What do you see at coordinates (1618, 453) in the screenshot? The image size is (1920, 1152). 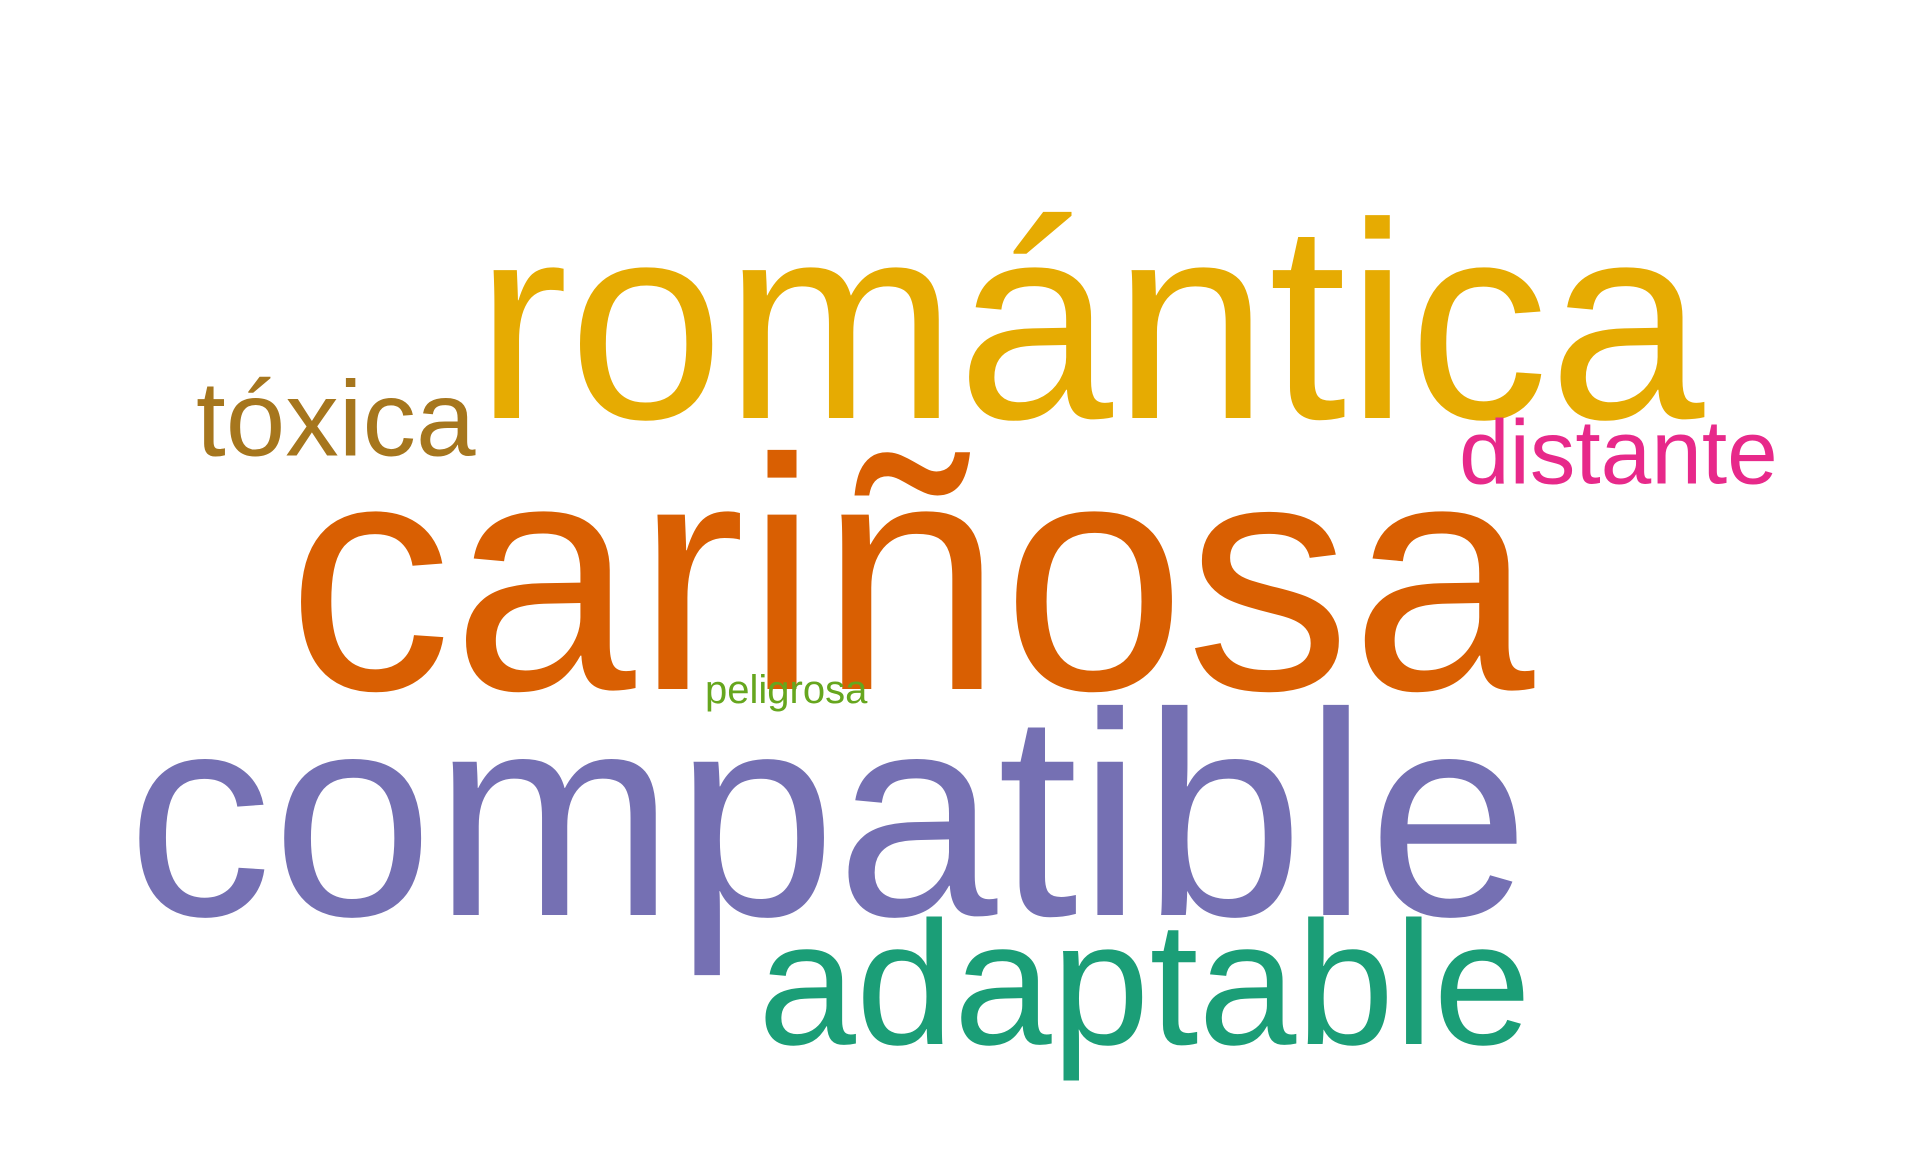 I see `word-distante: distante` at bounding box center [1618, 453].